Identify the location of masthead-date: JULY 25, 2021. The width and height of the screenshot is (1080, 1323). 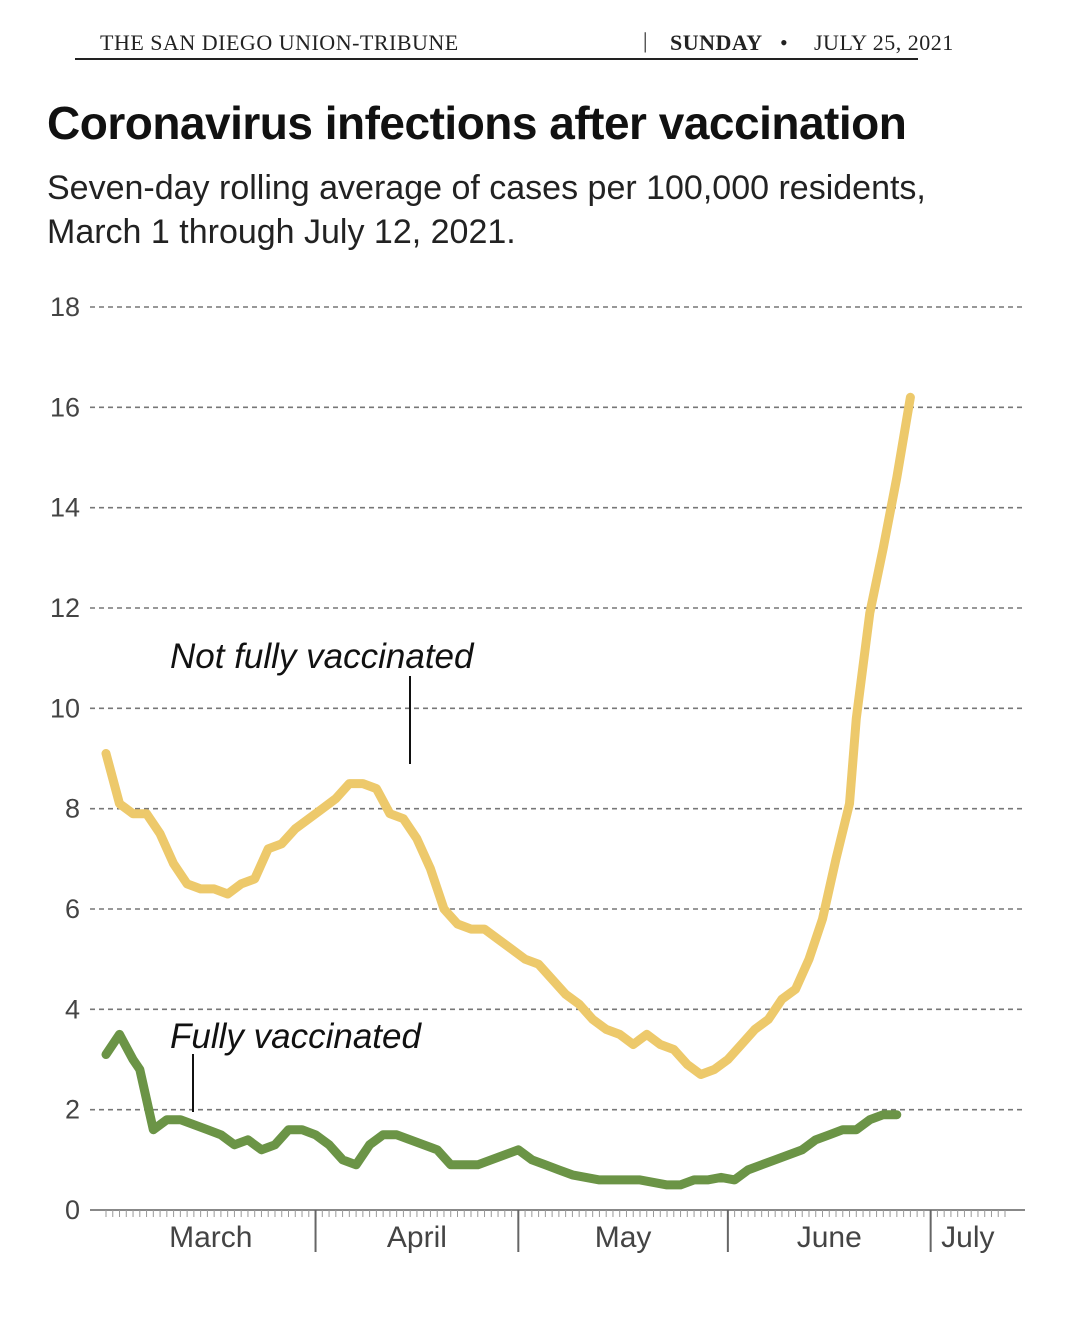
(884, 42).